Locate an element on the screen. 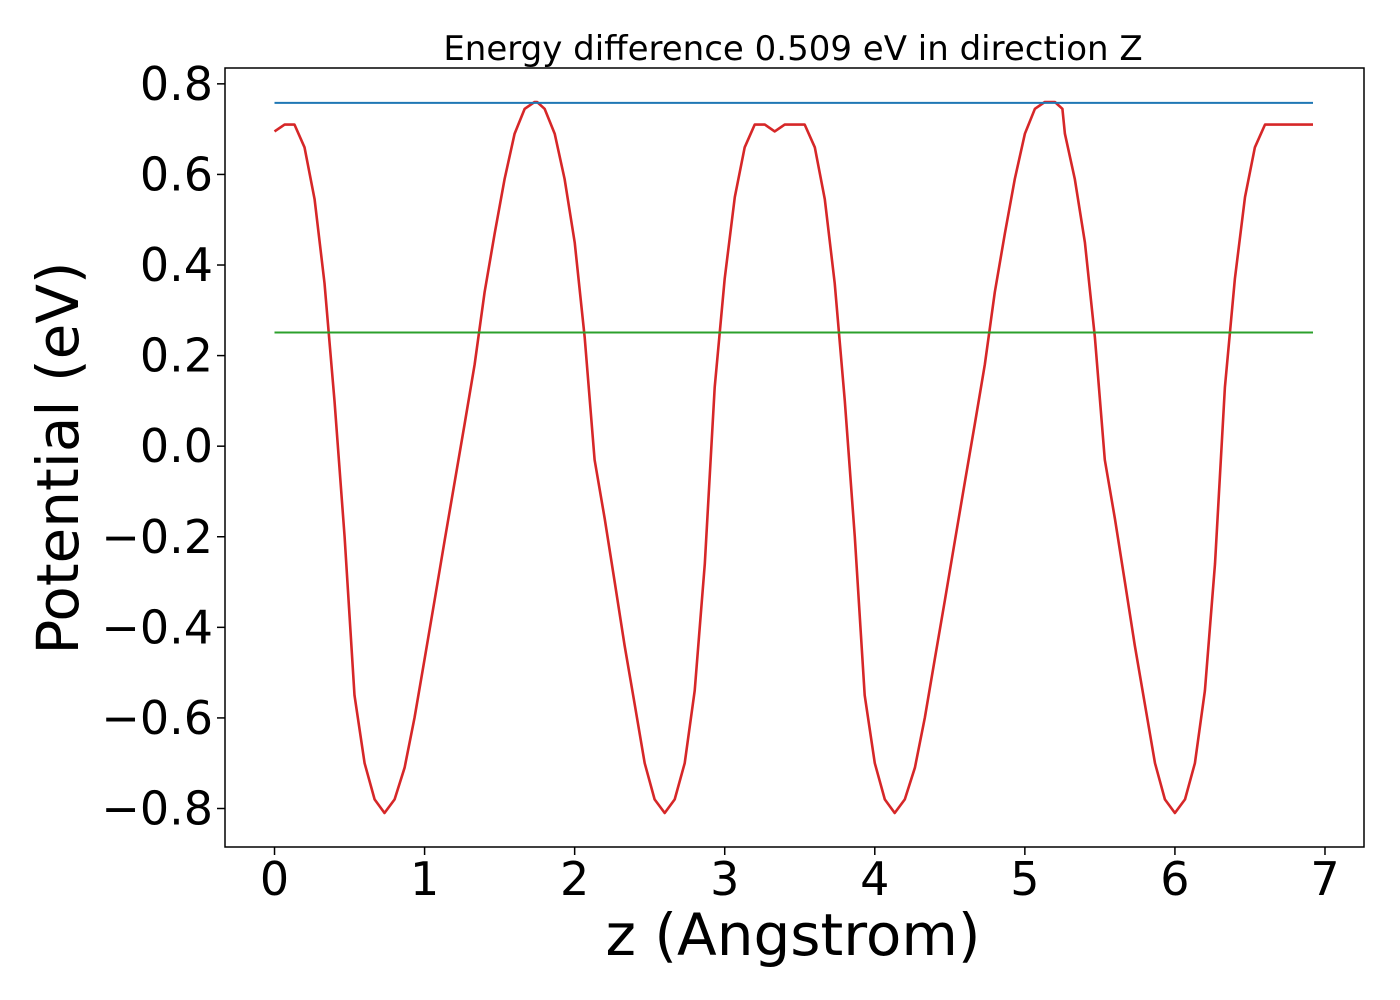 The width and height of the screenshot is (1400, 1000). y-axis-ticks: −0.8 −0.6 −0.4 −0.2 0.0 0.2 0.4 0.6 0.8 is located at coordinates (163, 446).